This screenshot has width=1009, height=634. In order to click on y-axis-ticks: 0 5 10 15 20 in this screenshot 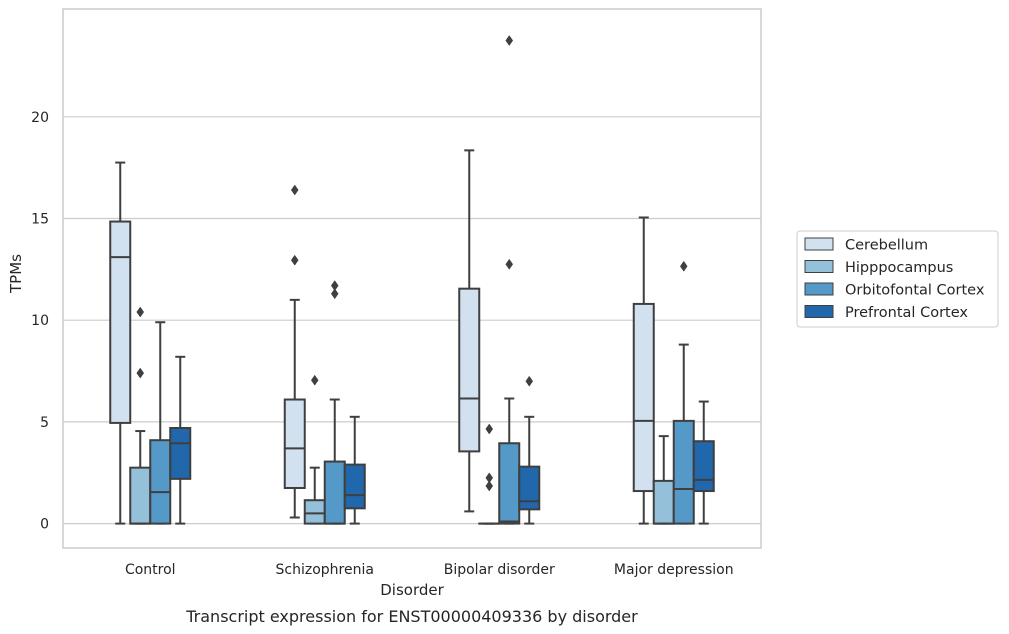, I will do `click(40, 321)`.